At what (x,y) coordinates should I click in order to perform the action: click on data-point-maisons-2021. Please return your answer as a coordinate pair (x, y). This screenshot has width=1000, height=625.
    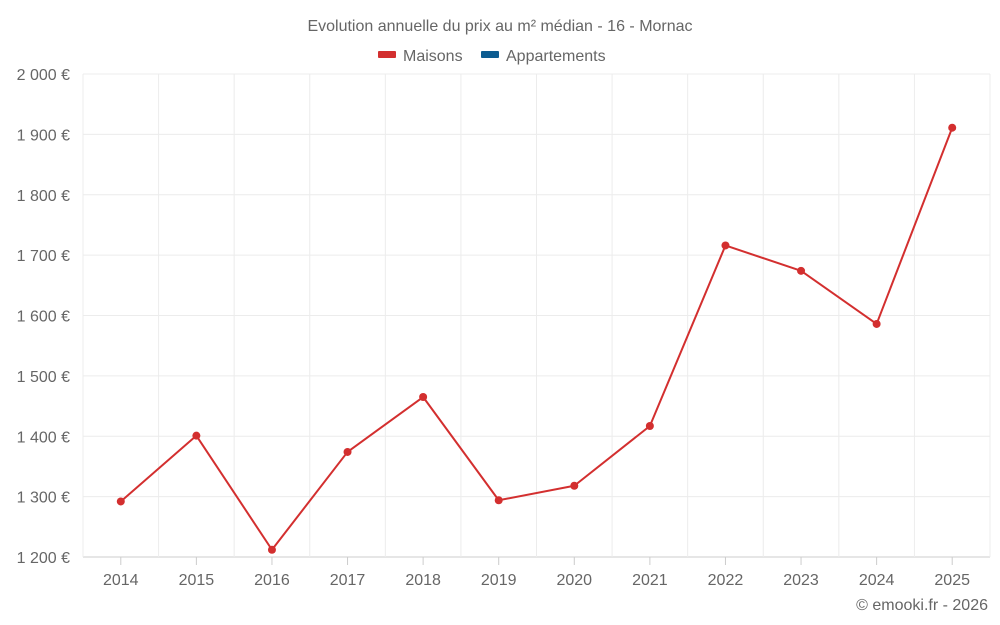
    Looking at the image, I should click on (649, 425).